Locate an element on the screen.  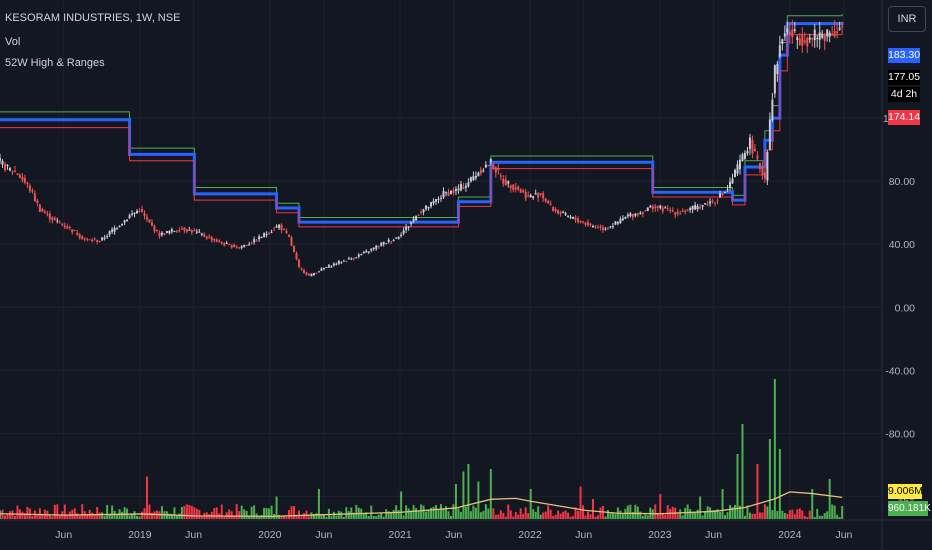
52w-indicator-label: 52W High & Ranges is located at coordinates (55, 63).